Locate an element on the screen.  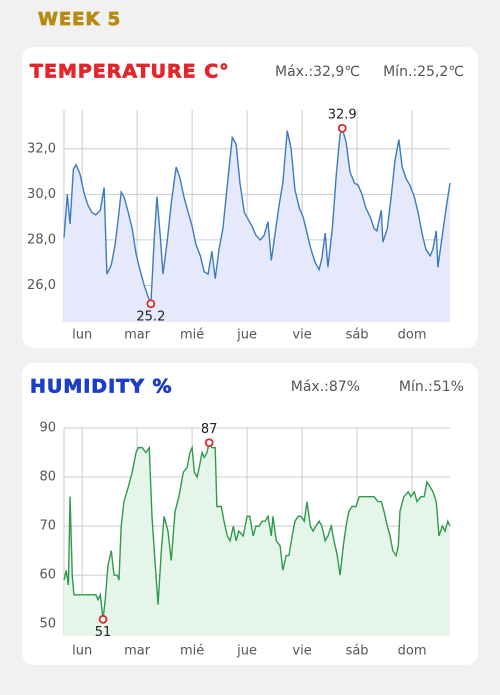
y-tick-label: 50 is located at coordinates (47, 624).